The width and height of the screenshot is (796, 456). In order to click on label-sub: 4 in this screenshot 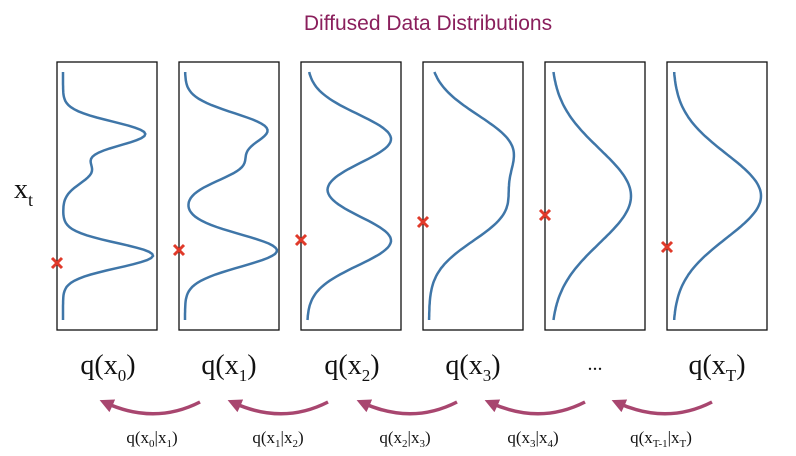, I will do `click(550, 444)`.